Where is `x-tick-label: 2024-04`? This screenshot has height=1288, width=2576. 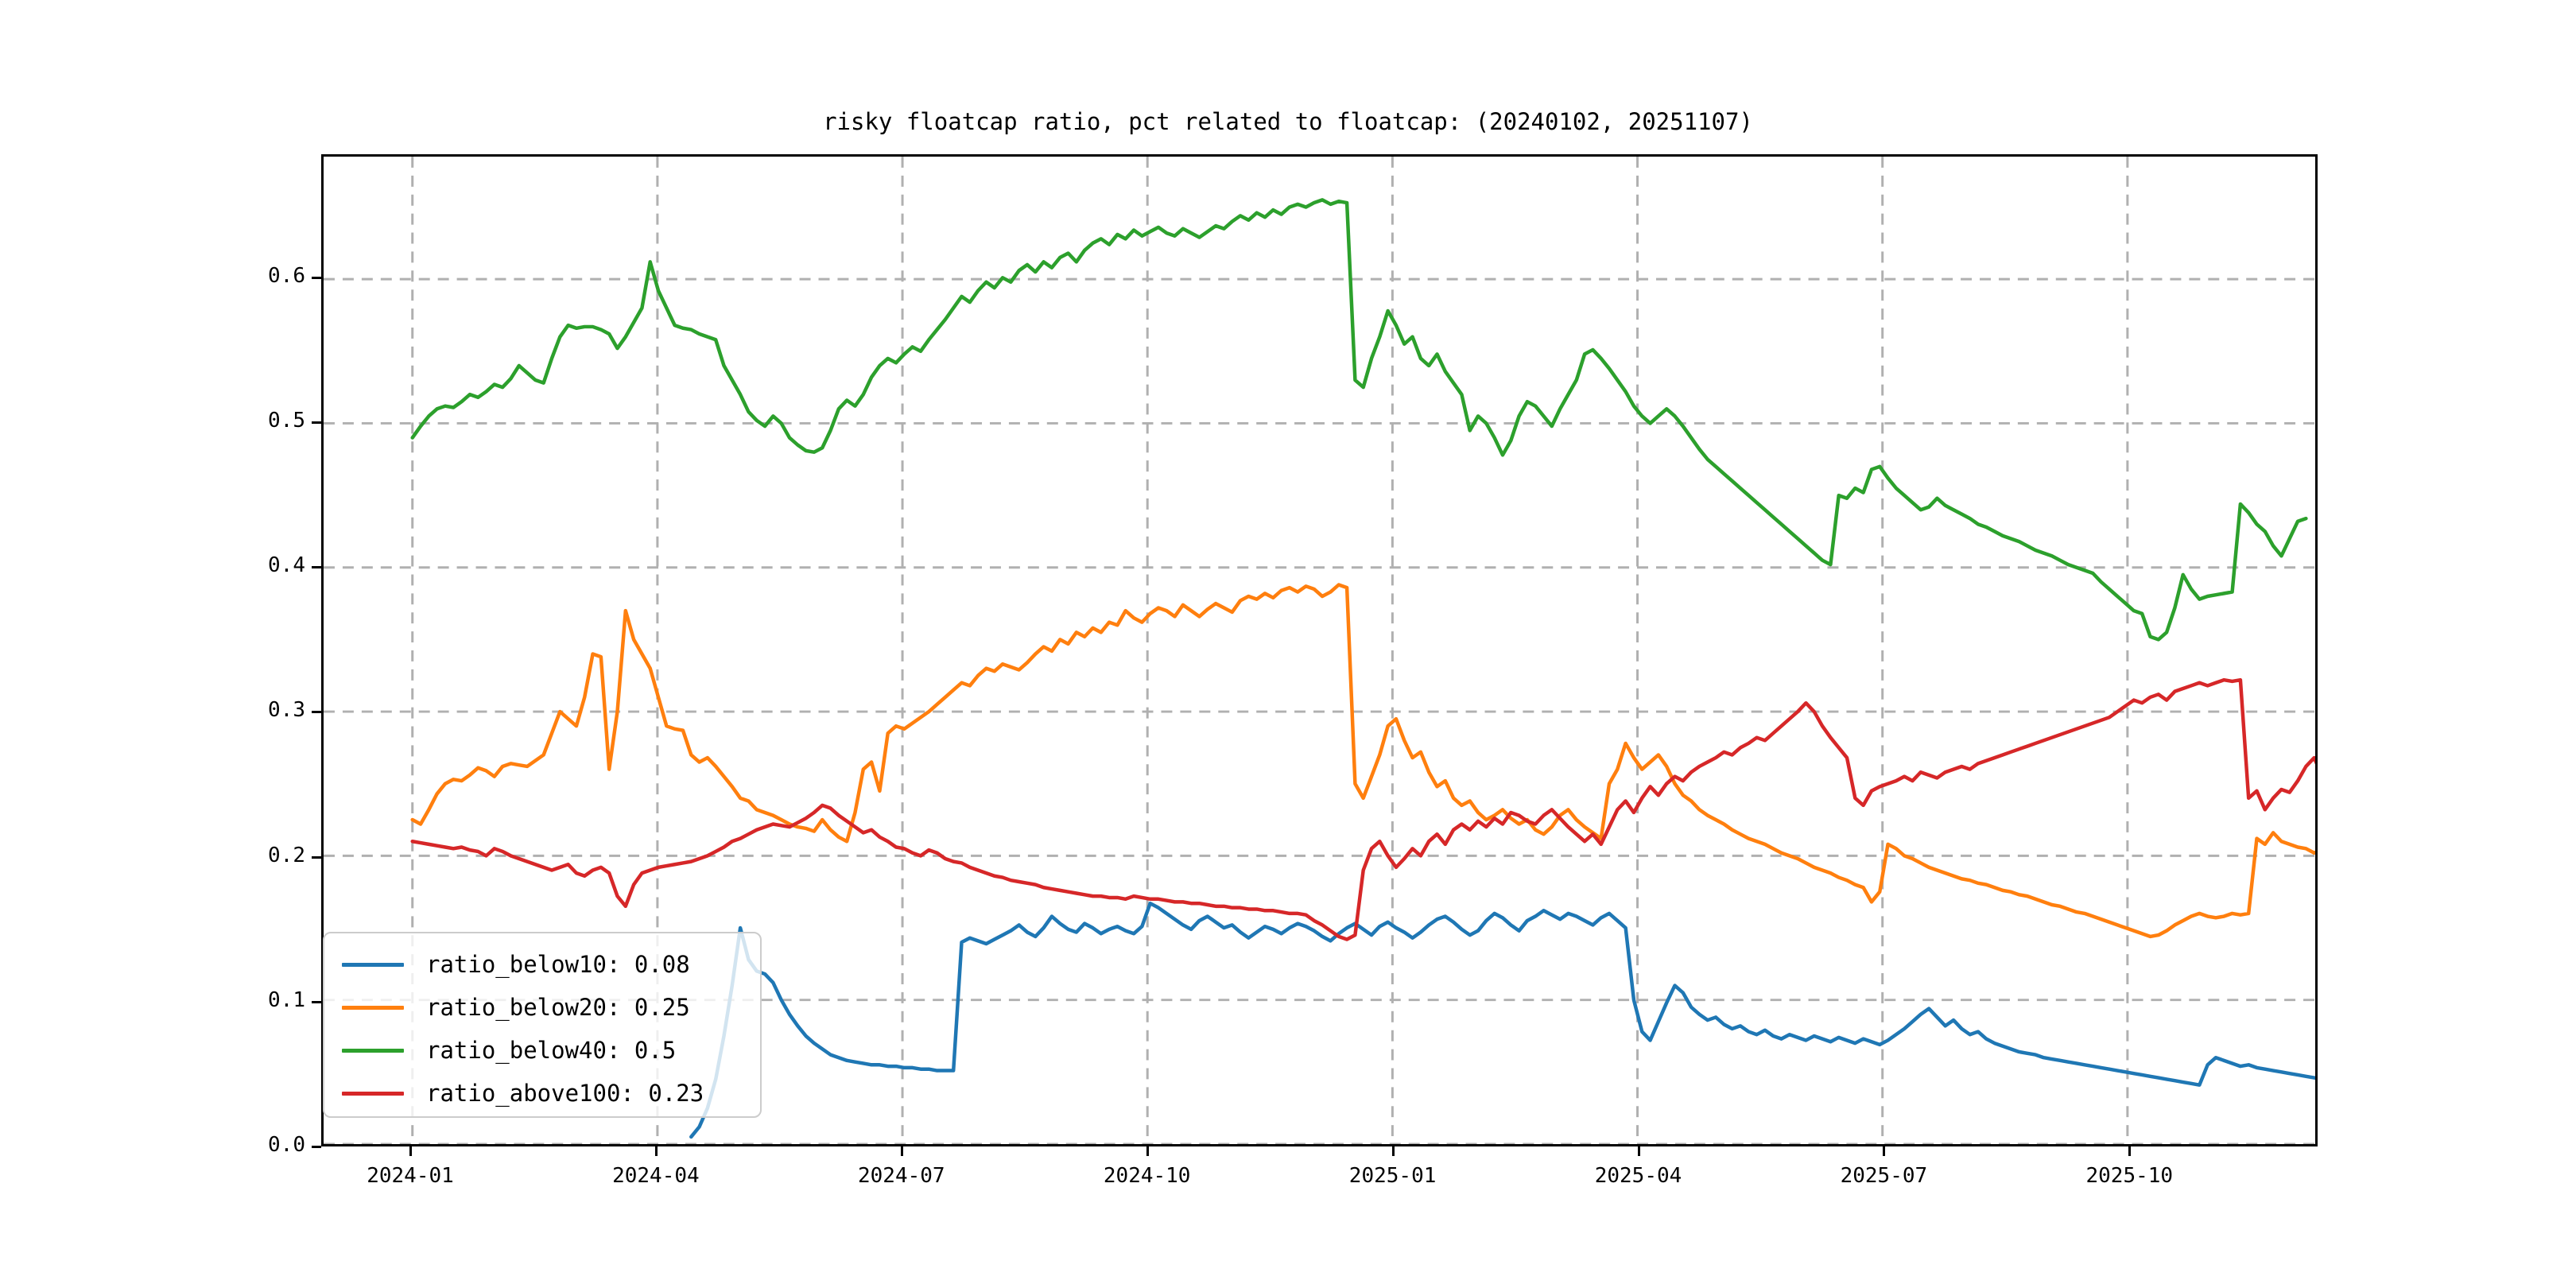 x-tick-label: 2024-04 is located at coordinates (656, 1176).